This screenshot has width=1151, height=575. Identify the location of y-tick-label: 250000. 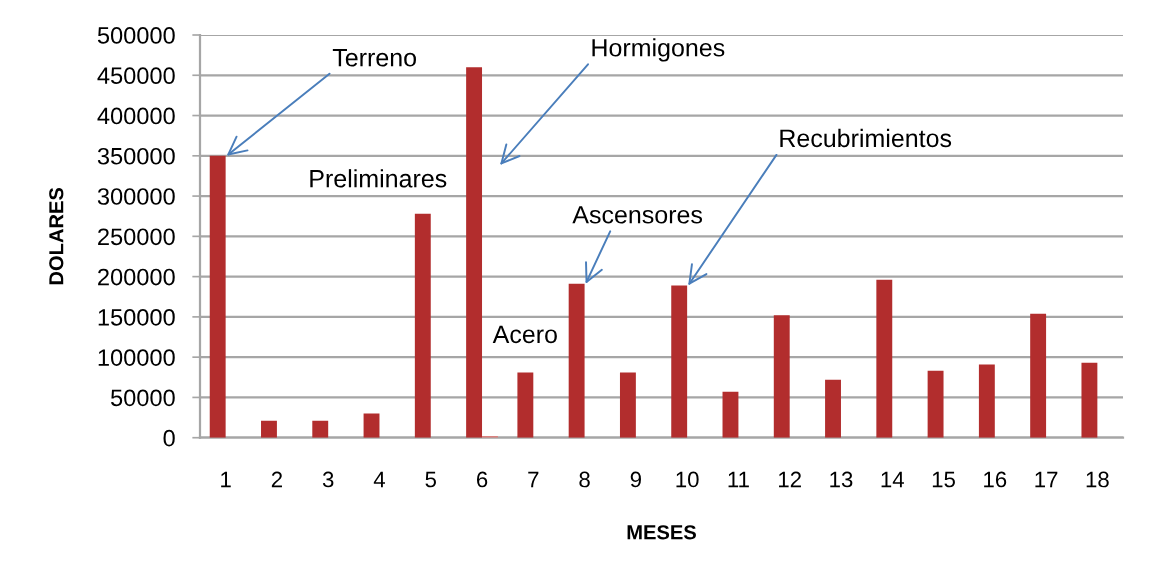
(136, 237).